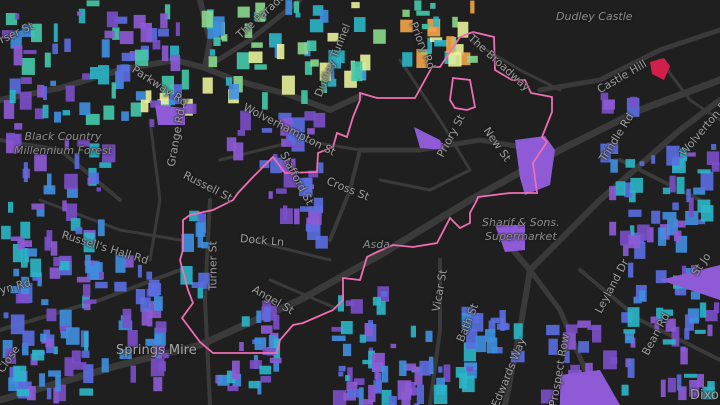  I want to click on poi-asda: Asda, so click(376, 244).